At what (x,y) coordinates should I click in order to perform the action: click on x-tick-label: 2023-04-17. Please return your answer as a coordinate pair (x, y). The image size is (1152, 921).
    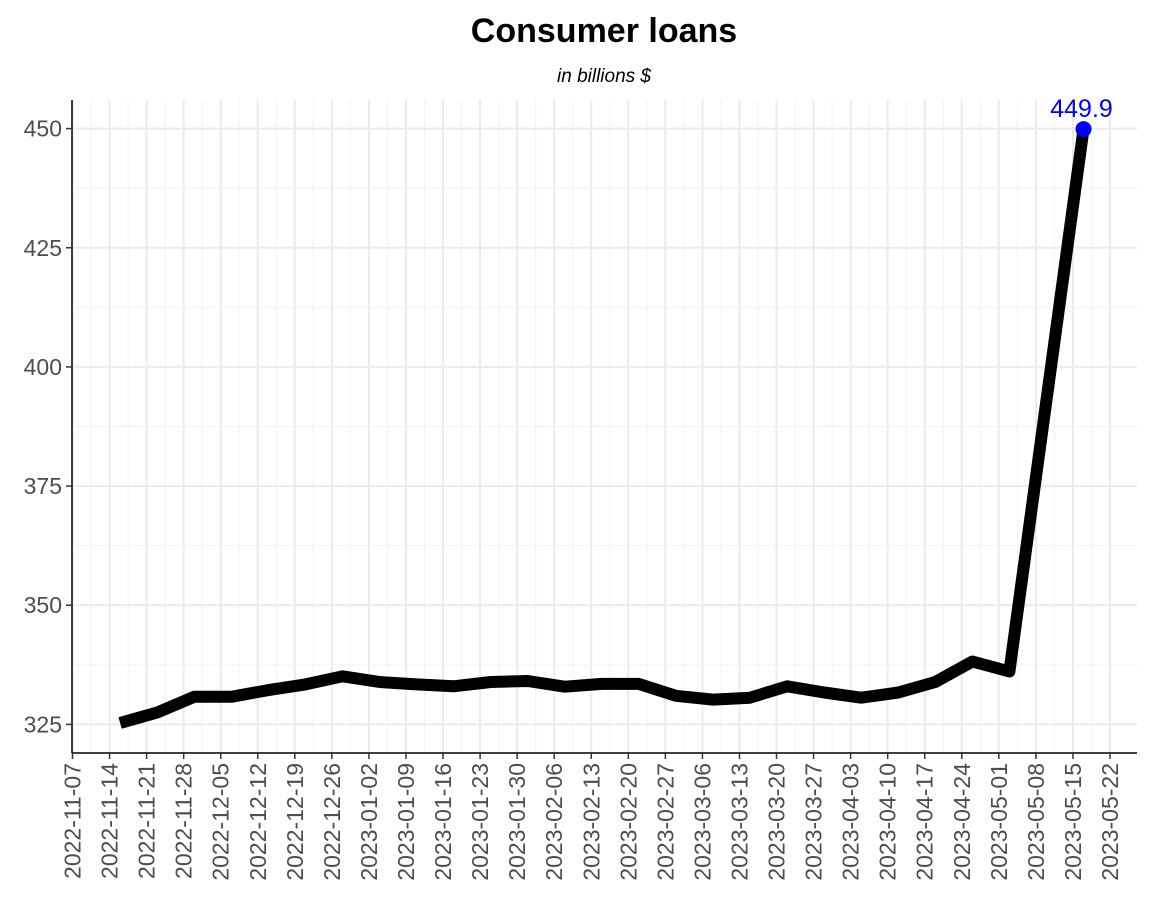
    Looking at the image, I should click on (925, 822).